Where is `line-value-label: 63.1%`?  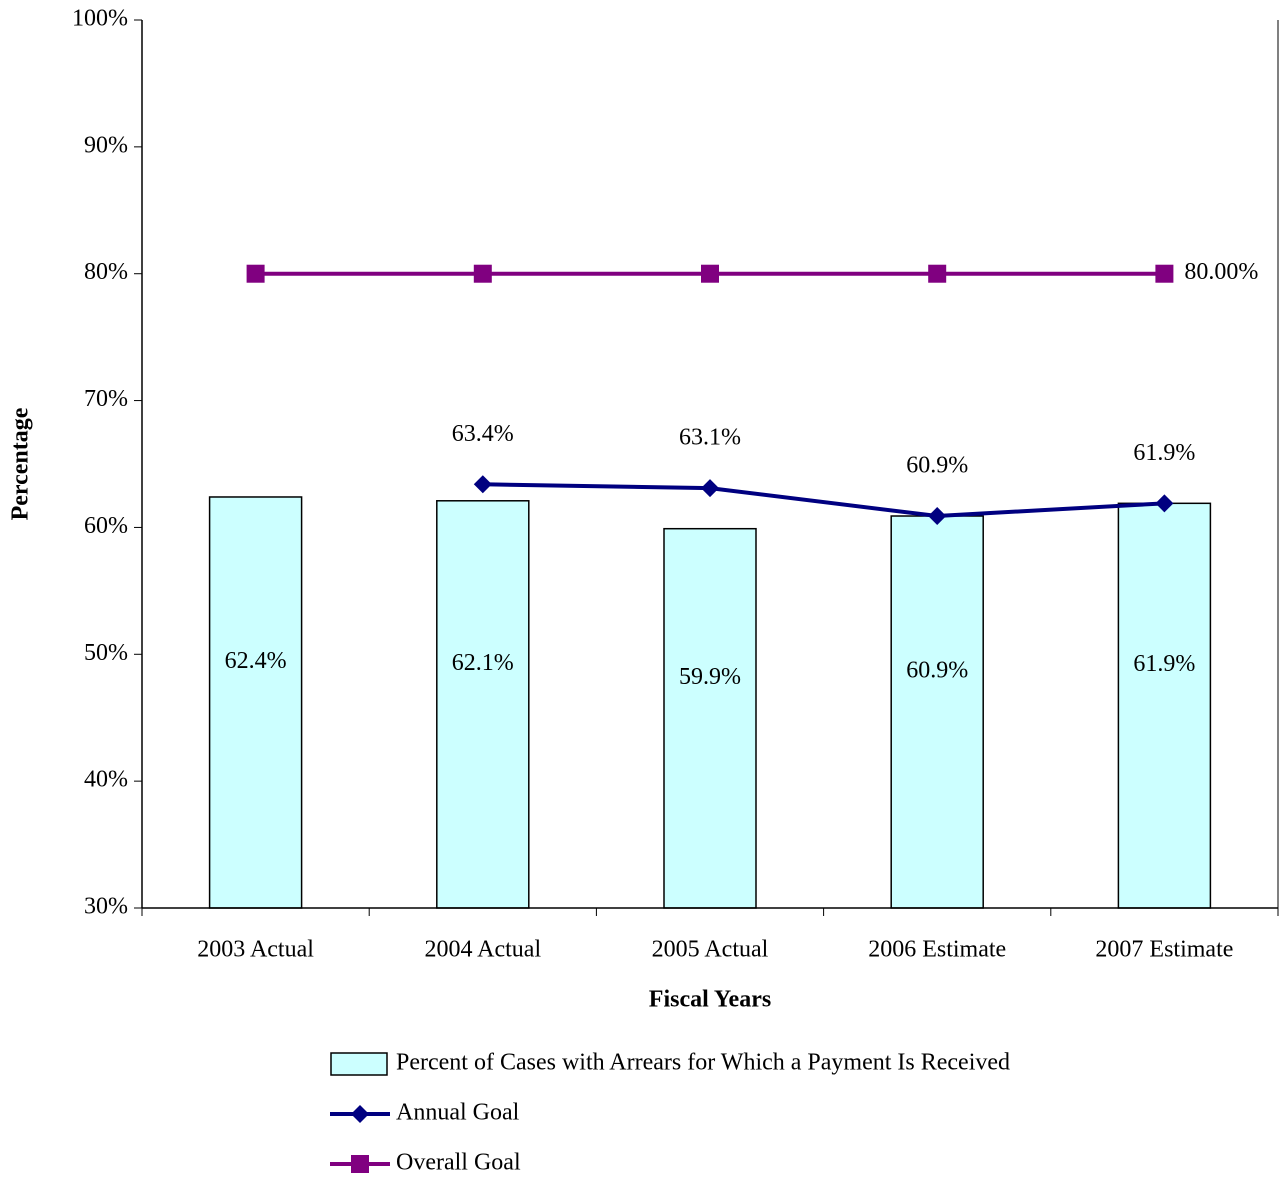
line-value-label: 63.1% is located at coordinates (710, 438).